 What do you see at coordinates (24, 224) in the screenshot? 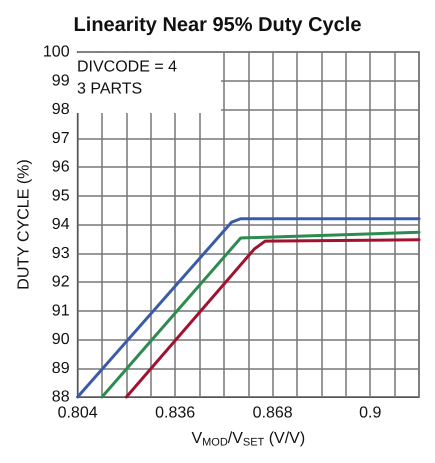
I see `y-axis-title: DUTY CYCLE (%)` at bounding box center [24, 224].